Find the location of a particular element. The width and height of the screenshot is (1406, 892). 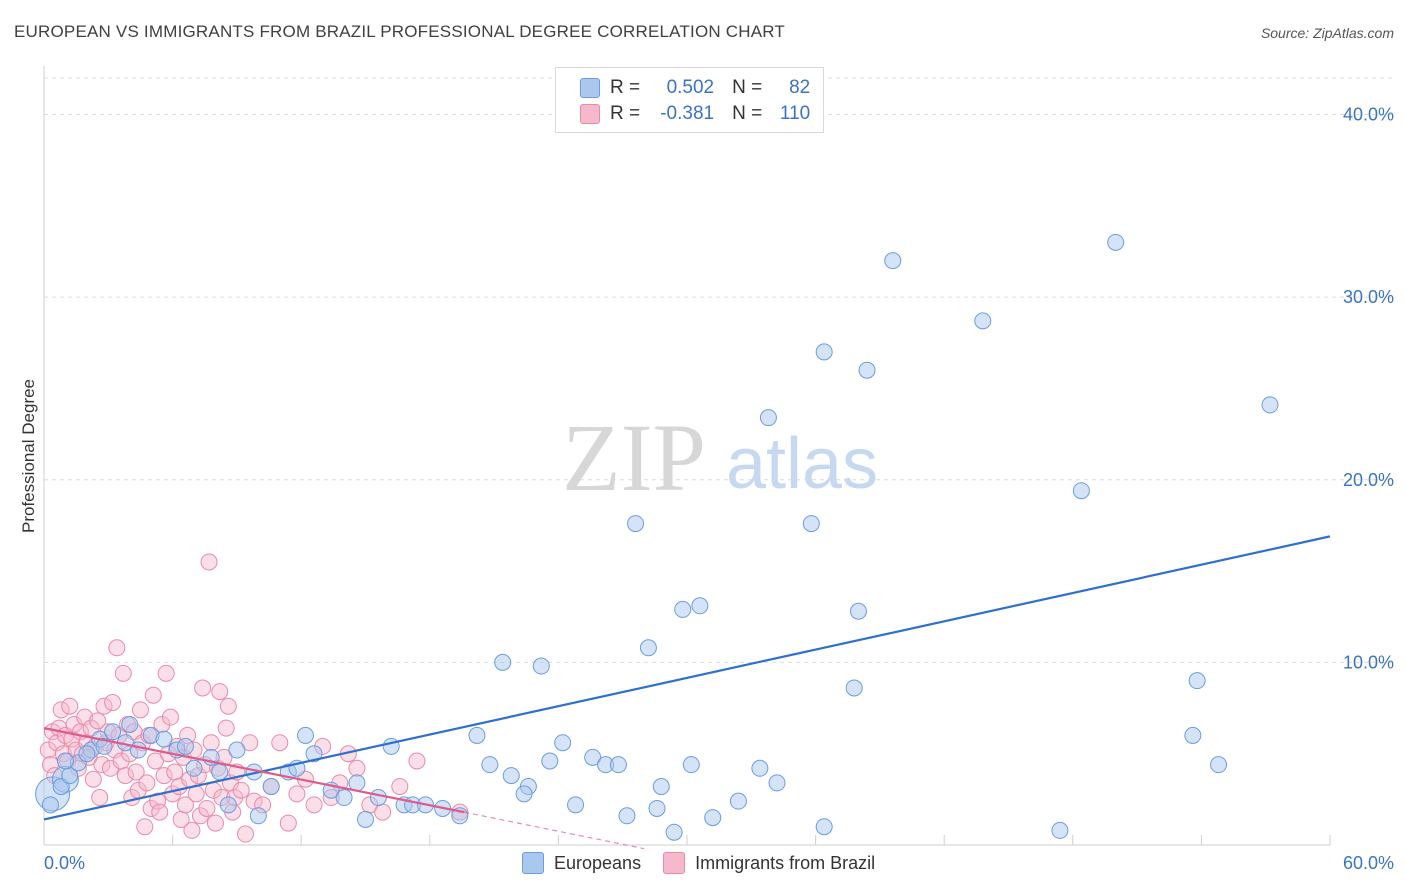

legend-swatch-pink is located at coordinates (590, 114).